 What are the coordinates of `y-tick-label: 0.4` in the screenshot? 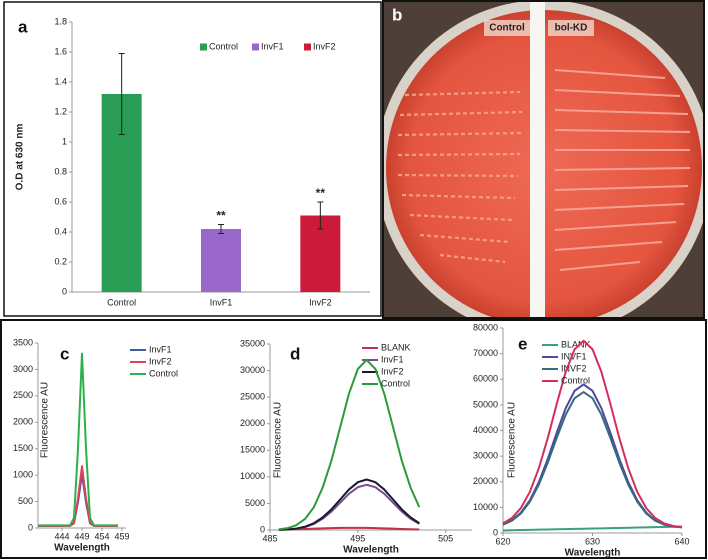 It's located at (60, 231).